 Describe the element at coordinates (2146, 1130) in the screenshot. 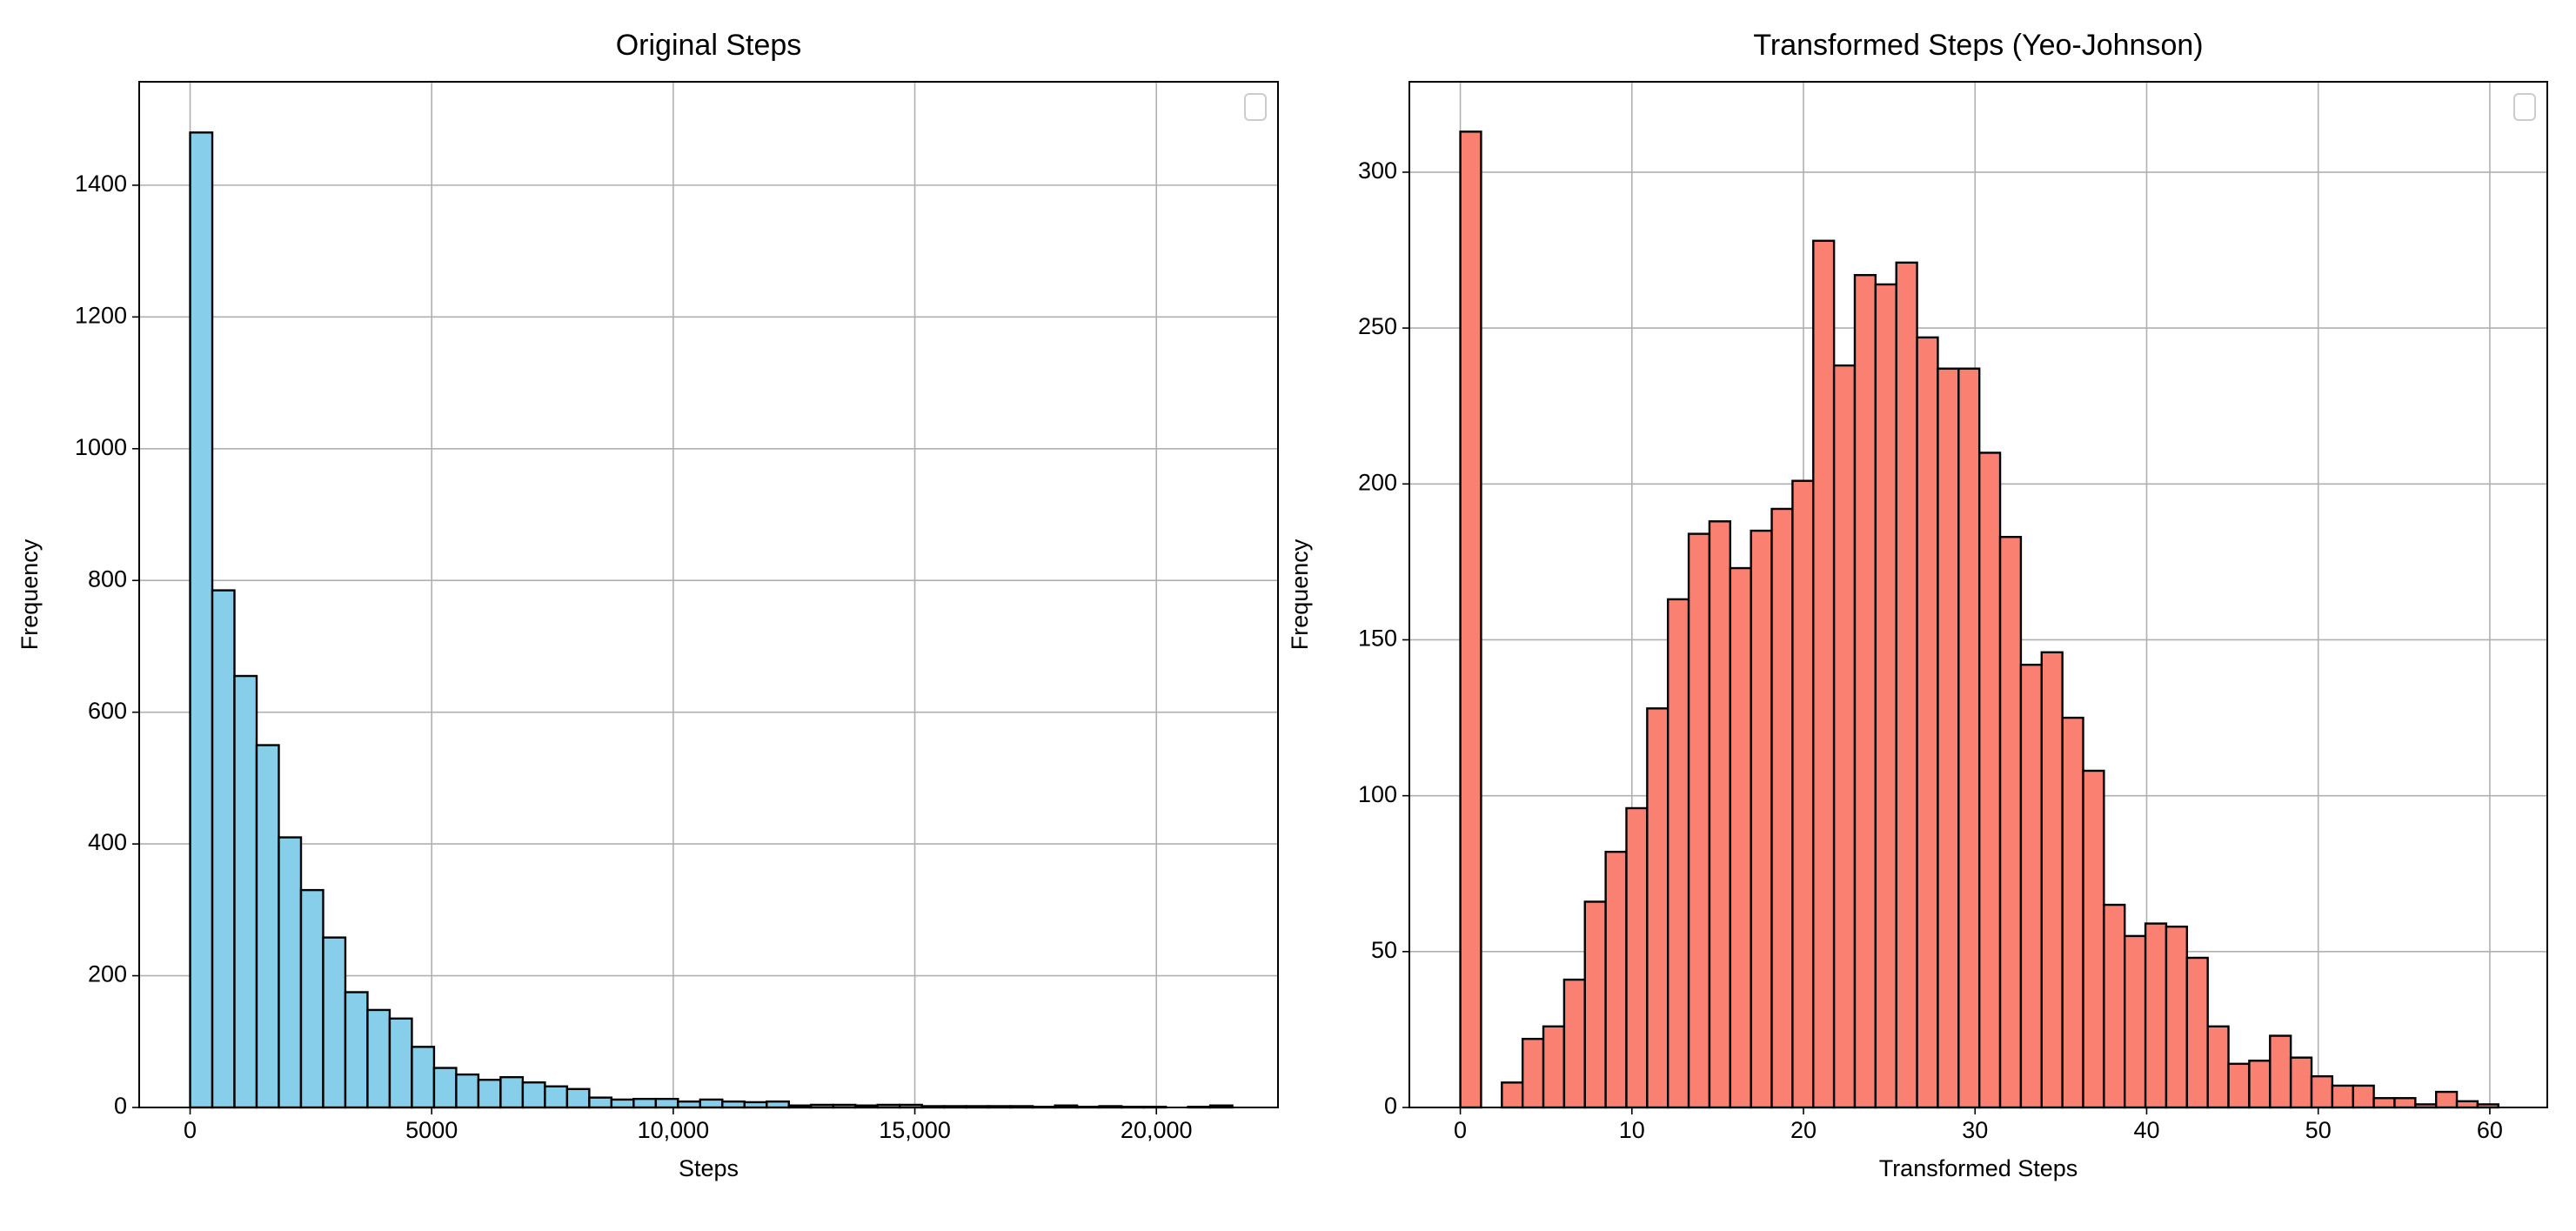

I see `x-tick-label: 40` at that location.